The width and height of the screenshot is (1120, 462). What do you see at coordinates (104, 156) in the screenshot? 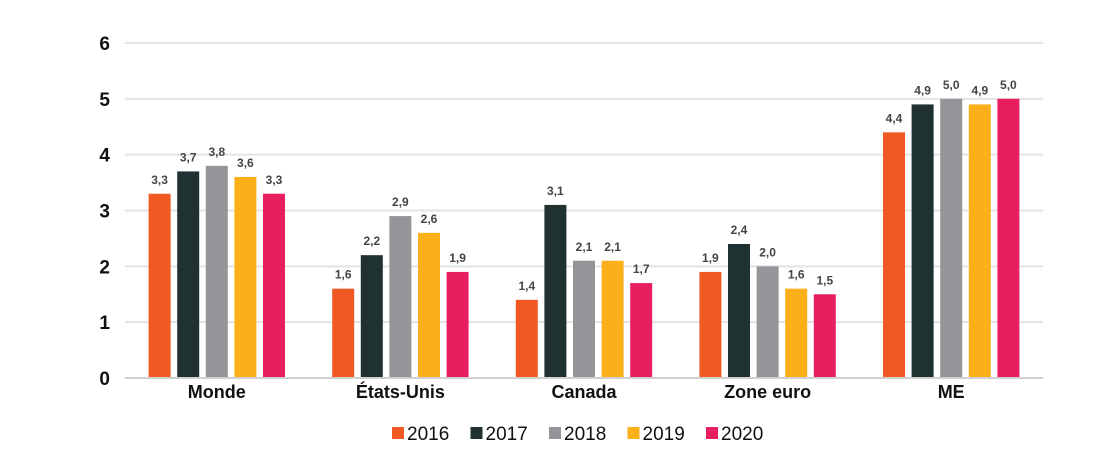
I see `y-tick-label: 4` at bounding box center [104, 156].